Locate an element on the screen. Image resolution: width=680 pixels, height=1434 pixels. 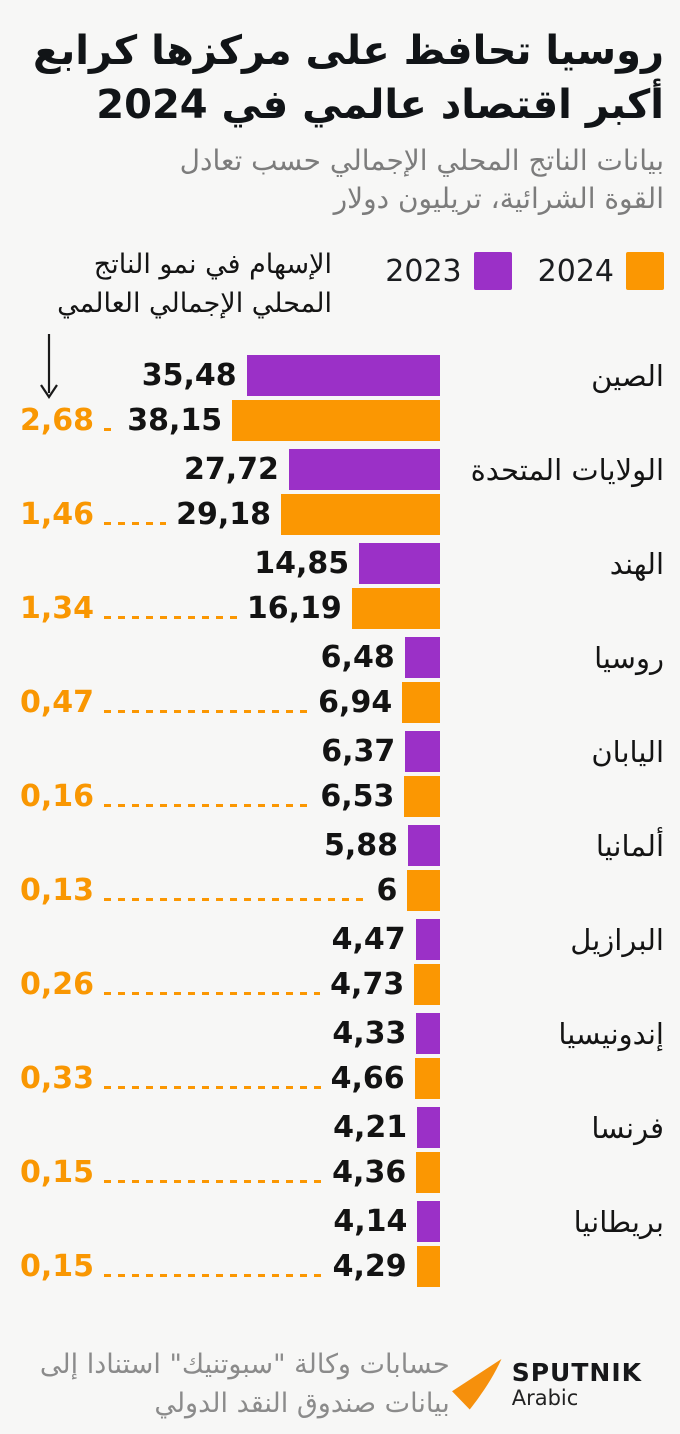
source-line-2: بيانات صندوق النقد الدولي is located at coordinates (302, 1403).